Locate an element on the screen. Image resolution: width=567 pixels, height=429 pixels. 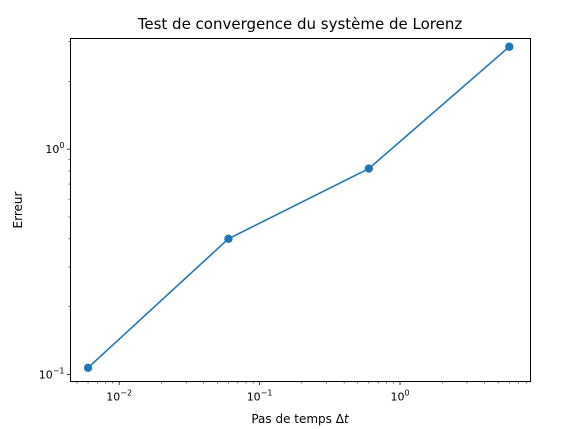
y-axis-ticks: 10⁻¹ 10⁰ is located at coordinates (55, 261).